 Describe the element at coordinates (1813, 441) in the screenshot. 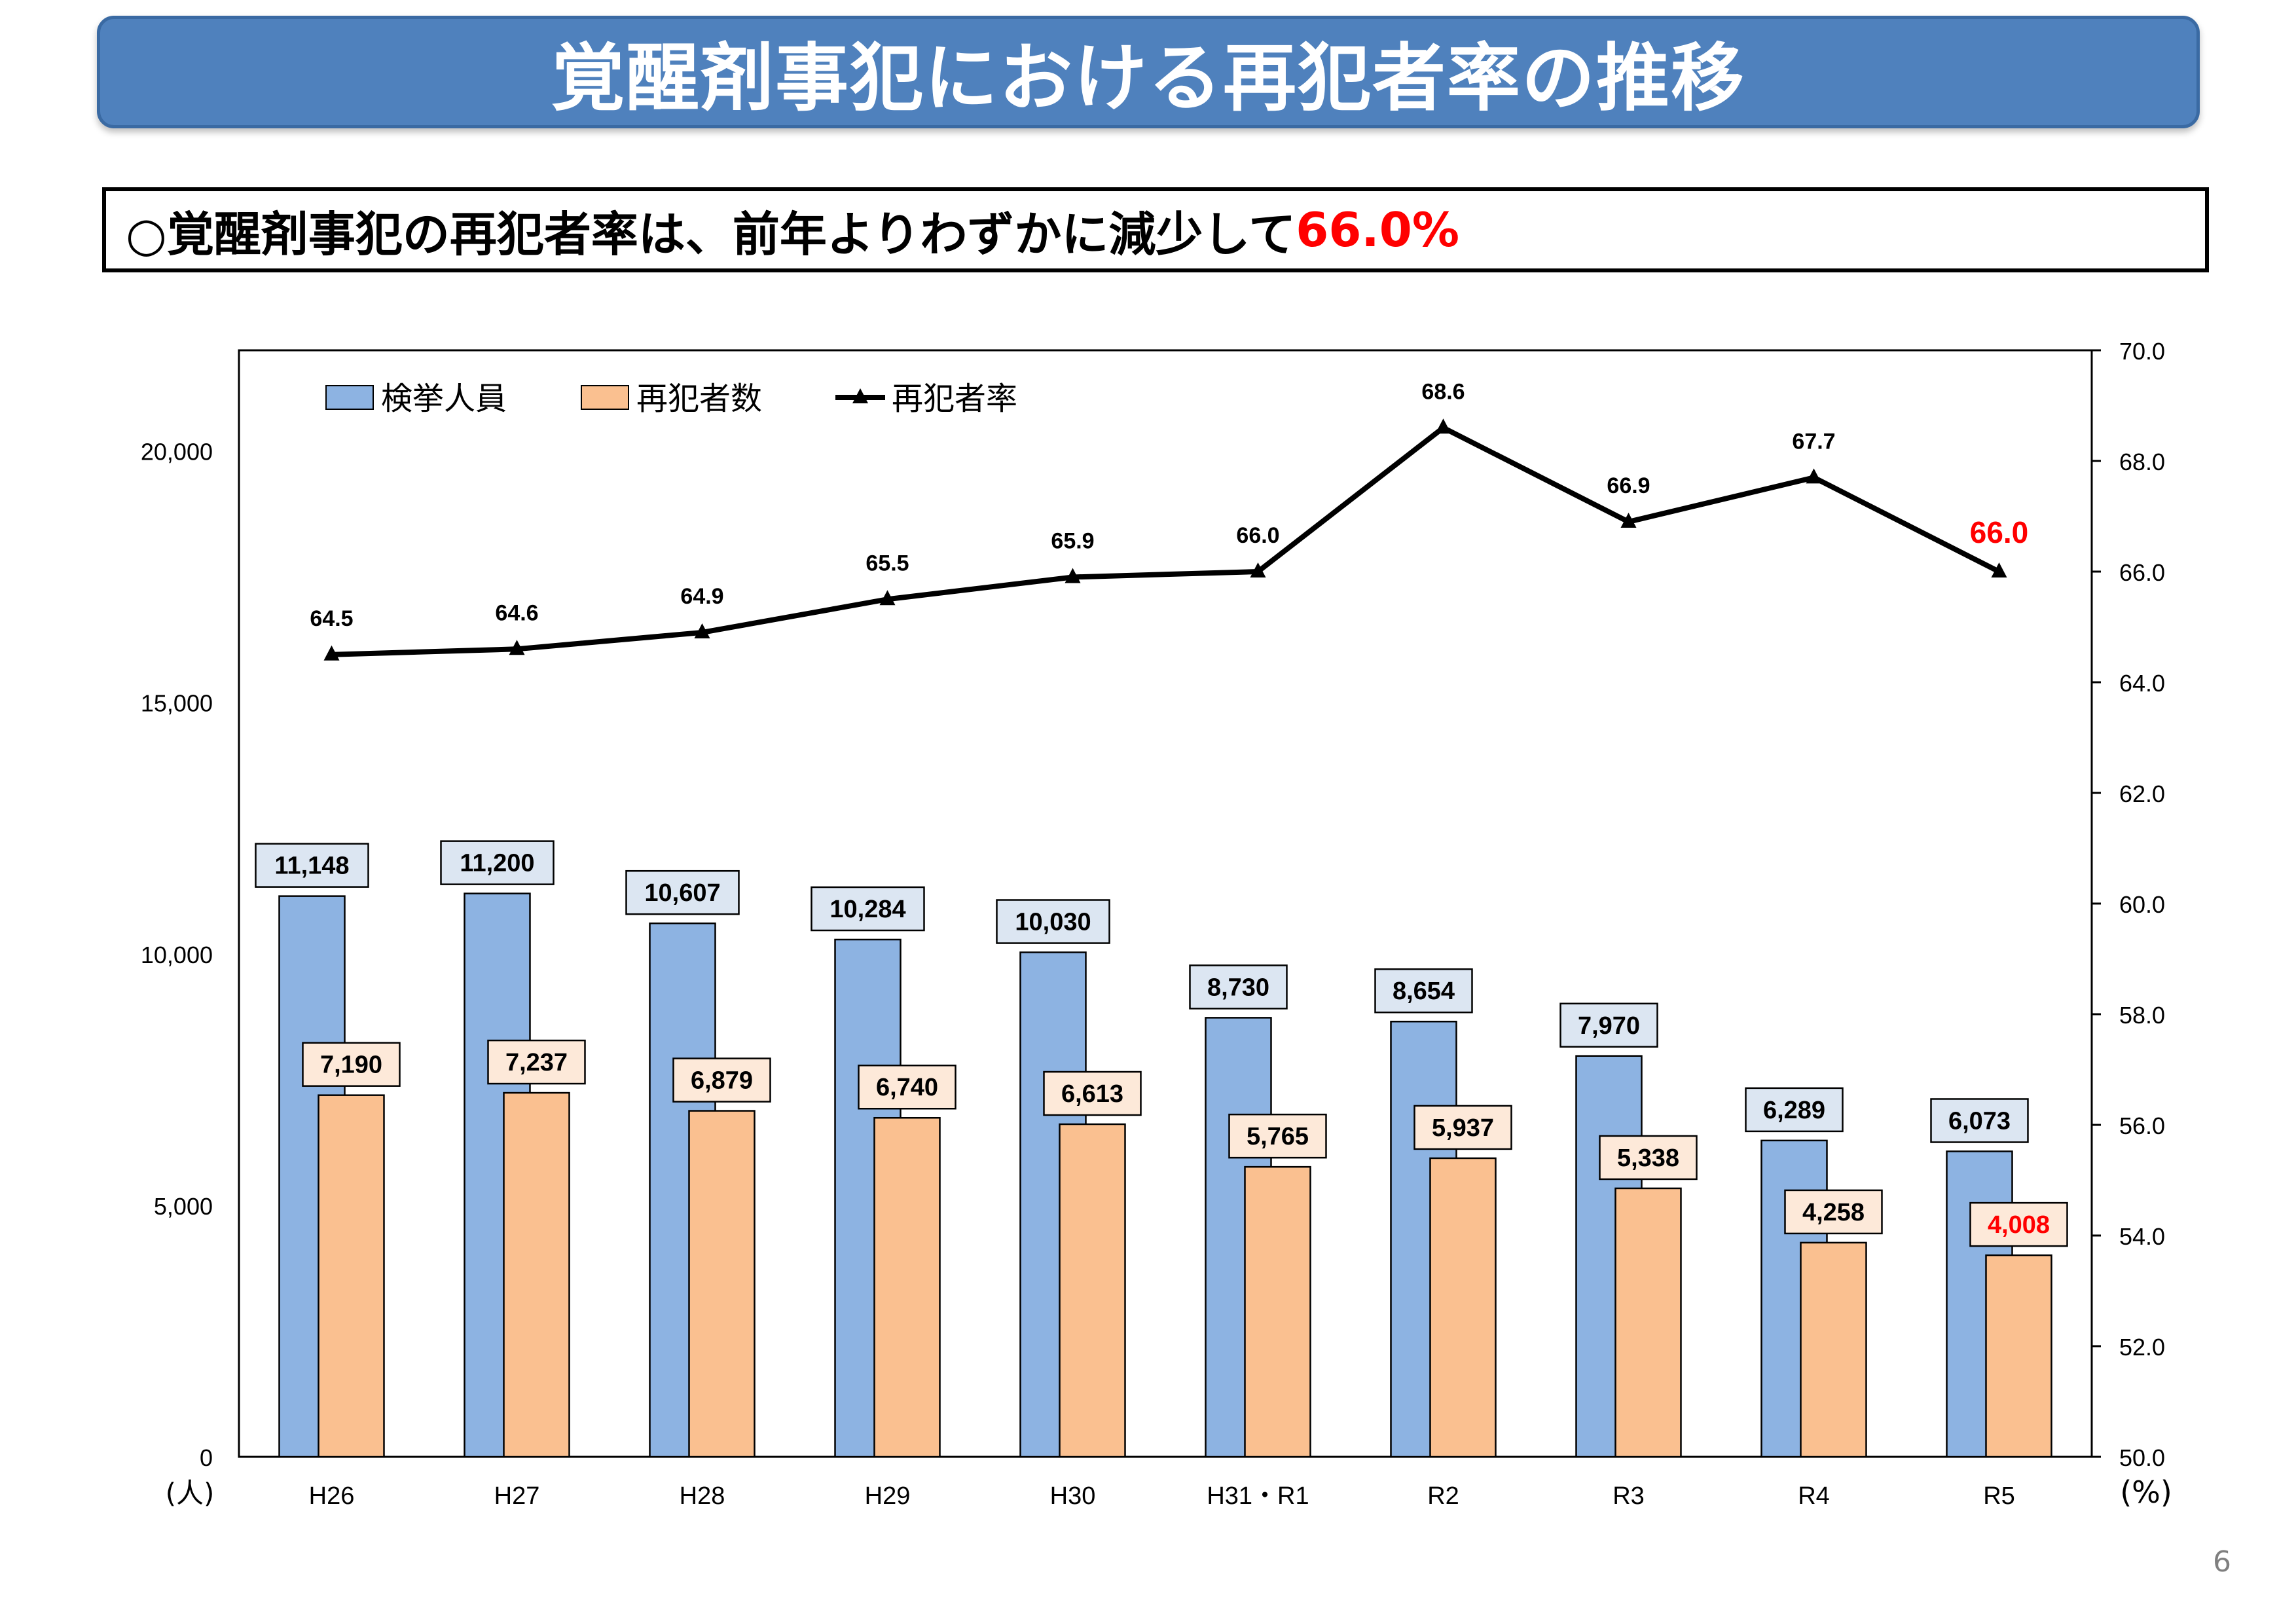

I see `rate-data-label: 67.7` at that location.